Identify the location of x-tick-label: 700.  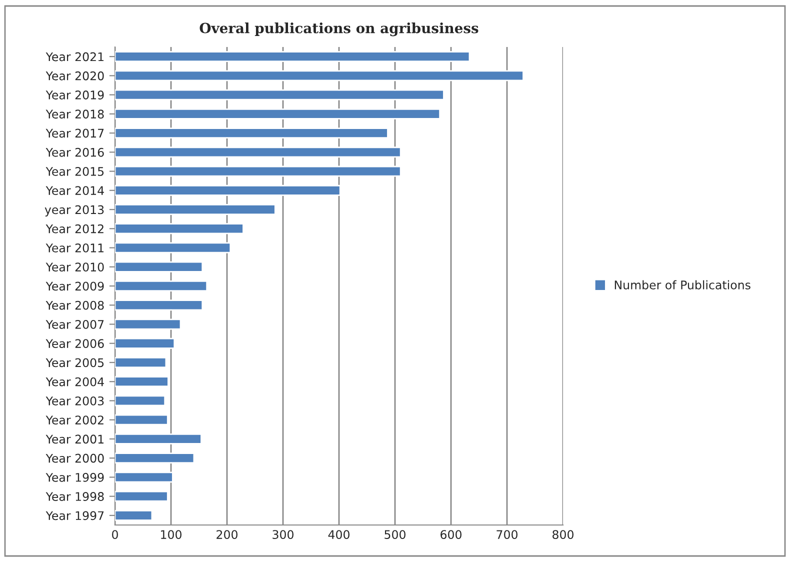
(507, 534).